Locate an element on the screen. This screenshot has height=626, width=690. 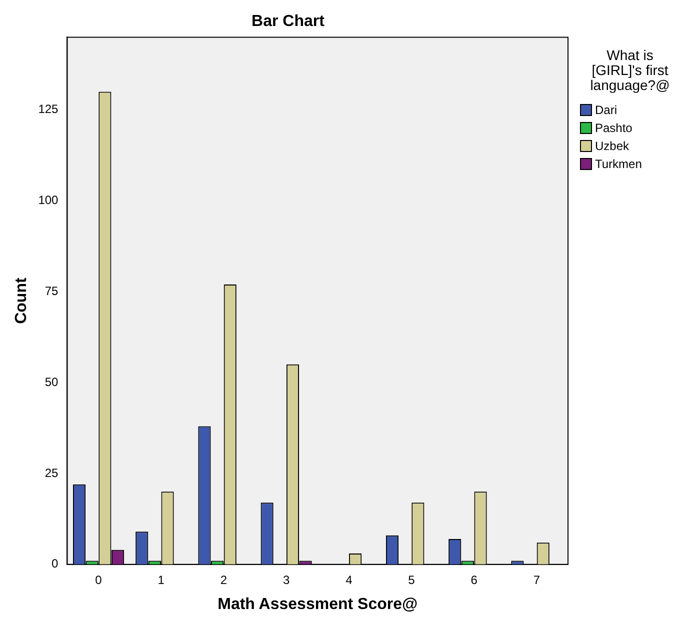
x-axis-title: Math Assessment Score@ is located at coordinates (318, 604).